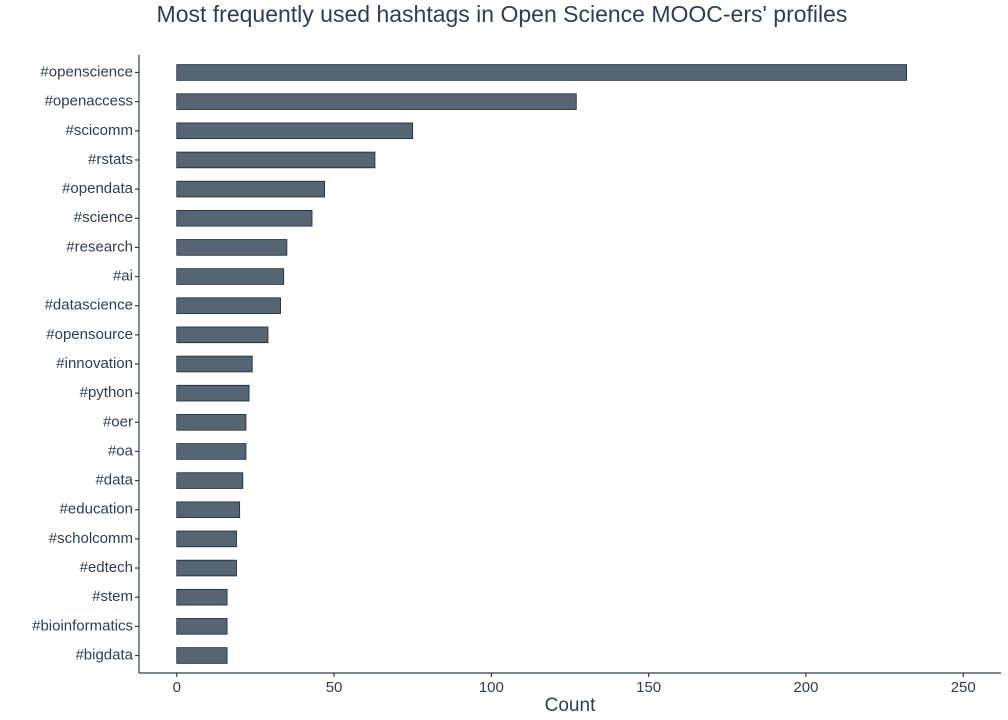 Image resolution: width=1008 pixels, height=720 pixels. What do you see at coordinates (123, 276) in the screenshot?
I see `y-tick-label: #ai` at bounding box center [123, 276].